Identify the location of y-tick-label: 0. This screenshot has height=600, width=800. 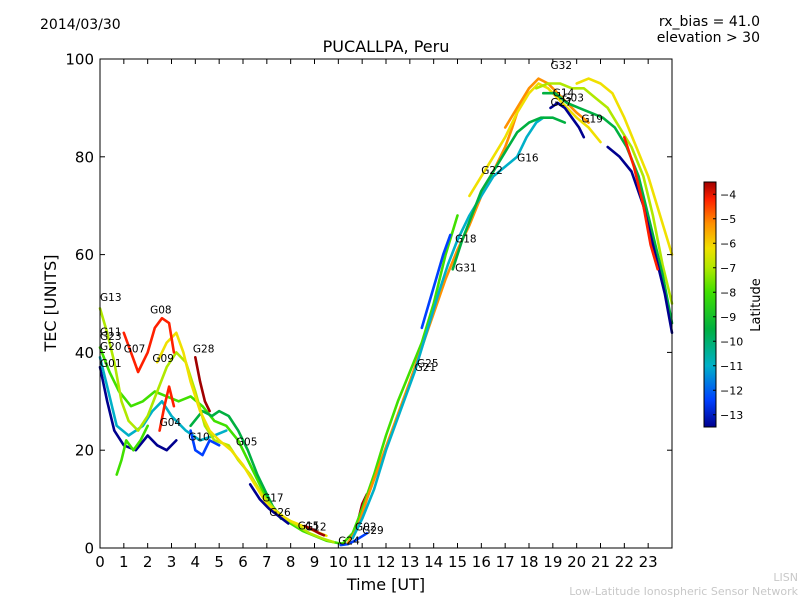
(89, 549).